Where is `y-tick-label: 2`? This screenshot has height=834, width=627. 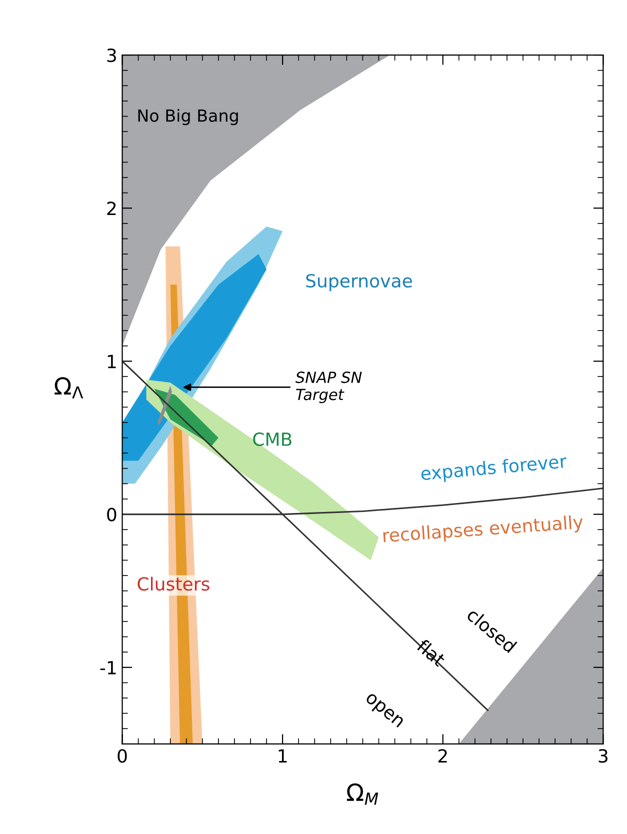 y-tick-label: 2 is located at coordinates (111, 208).